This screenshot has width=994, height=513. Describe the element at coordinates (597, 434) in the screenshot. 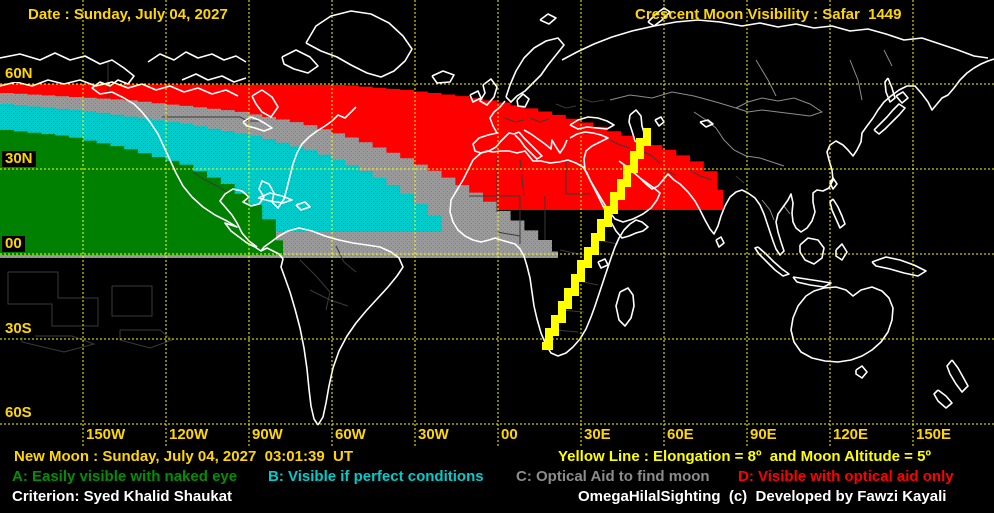

I see `lon-label: 30E` at that location.